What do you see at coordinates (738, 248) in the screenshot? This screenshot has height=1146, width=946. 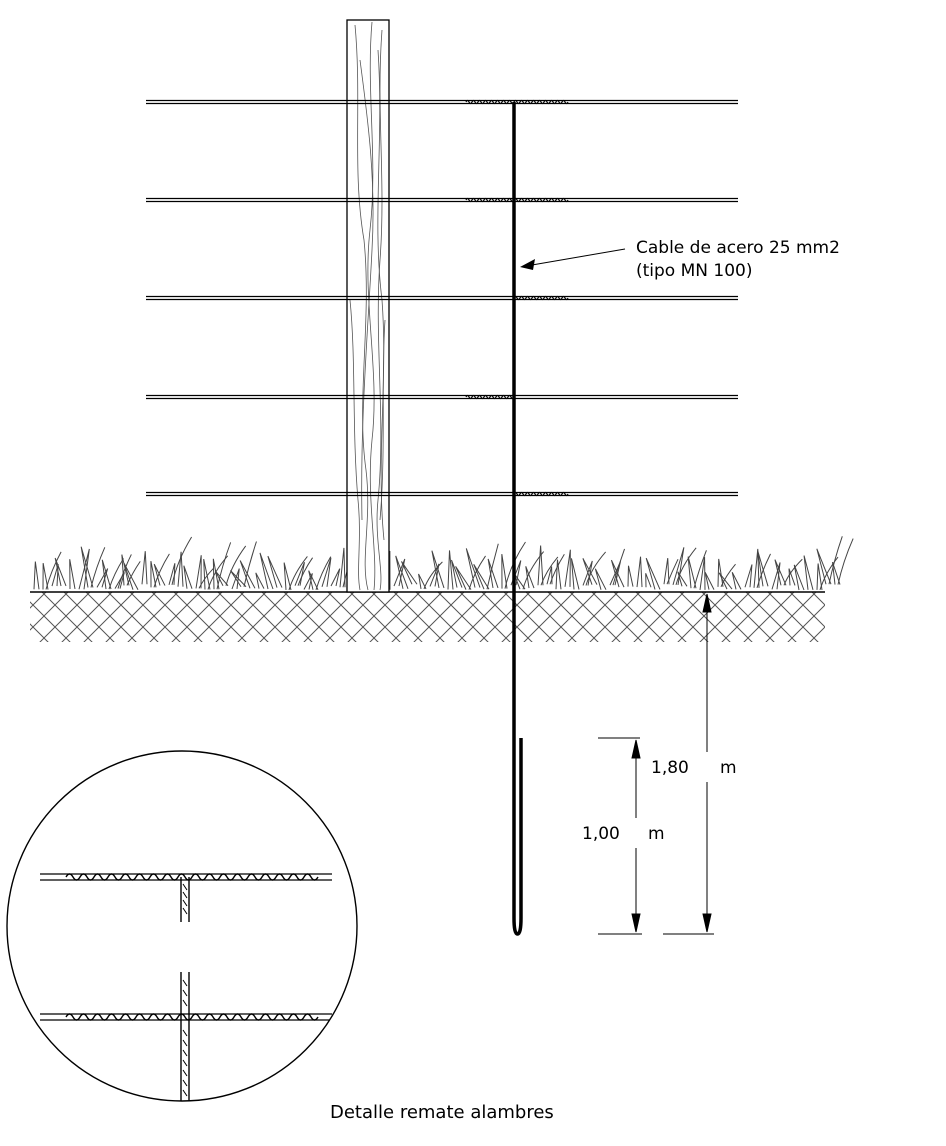 I see `cable-label-line1: Cable de acero 25 mm2` at bounding box center [738, 248].